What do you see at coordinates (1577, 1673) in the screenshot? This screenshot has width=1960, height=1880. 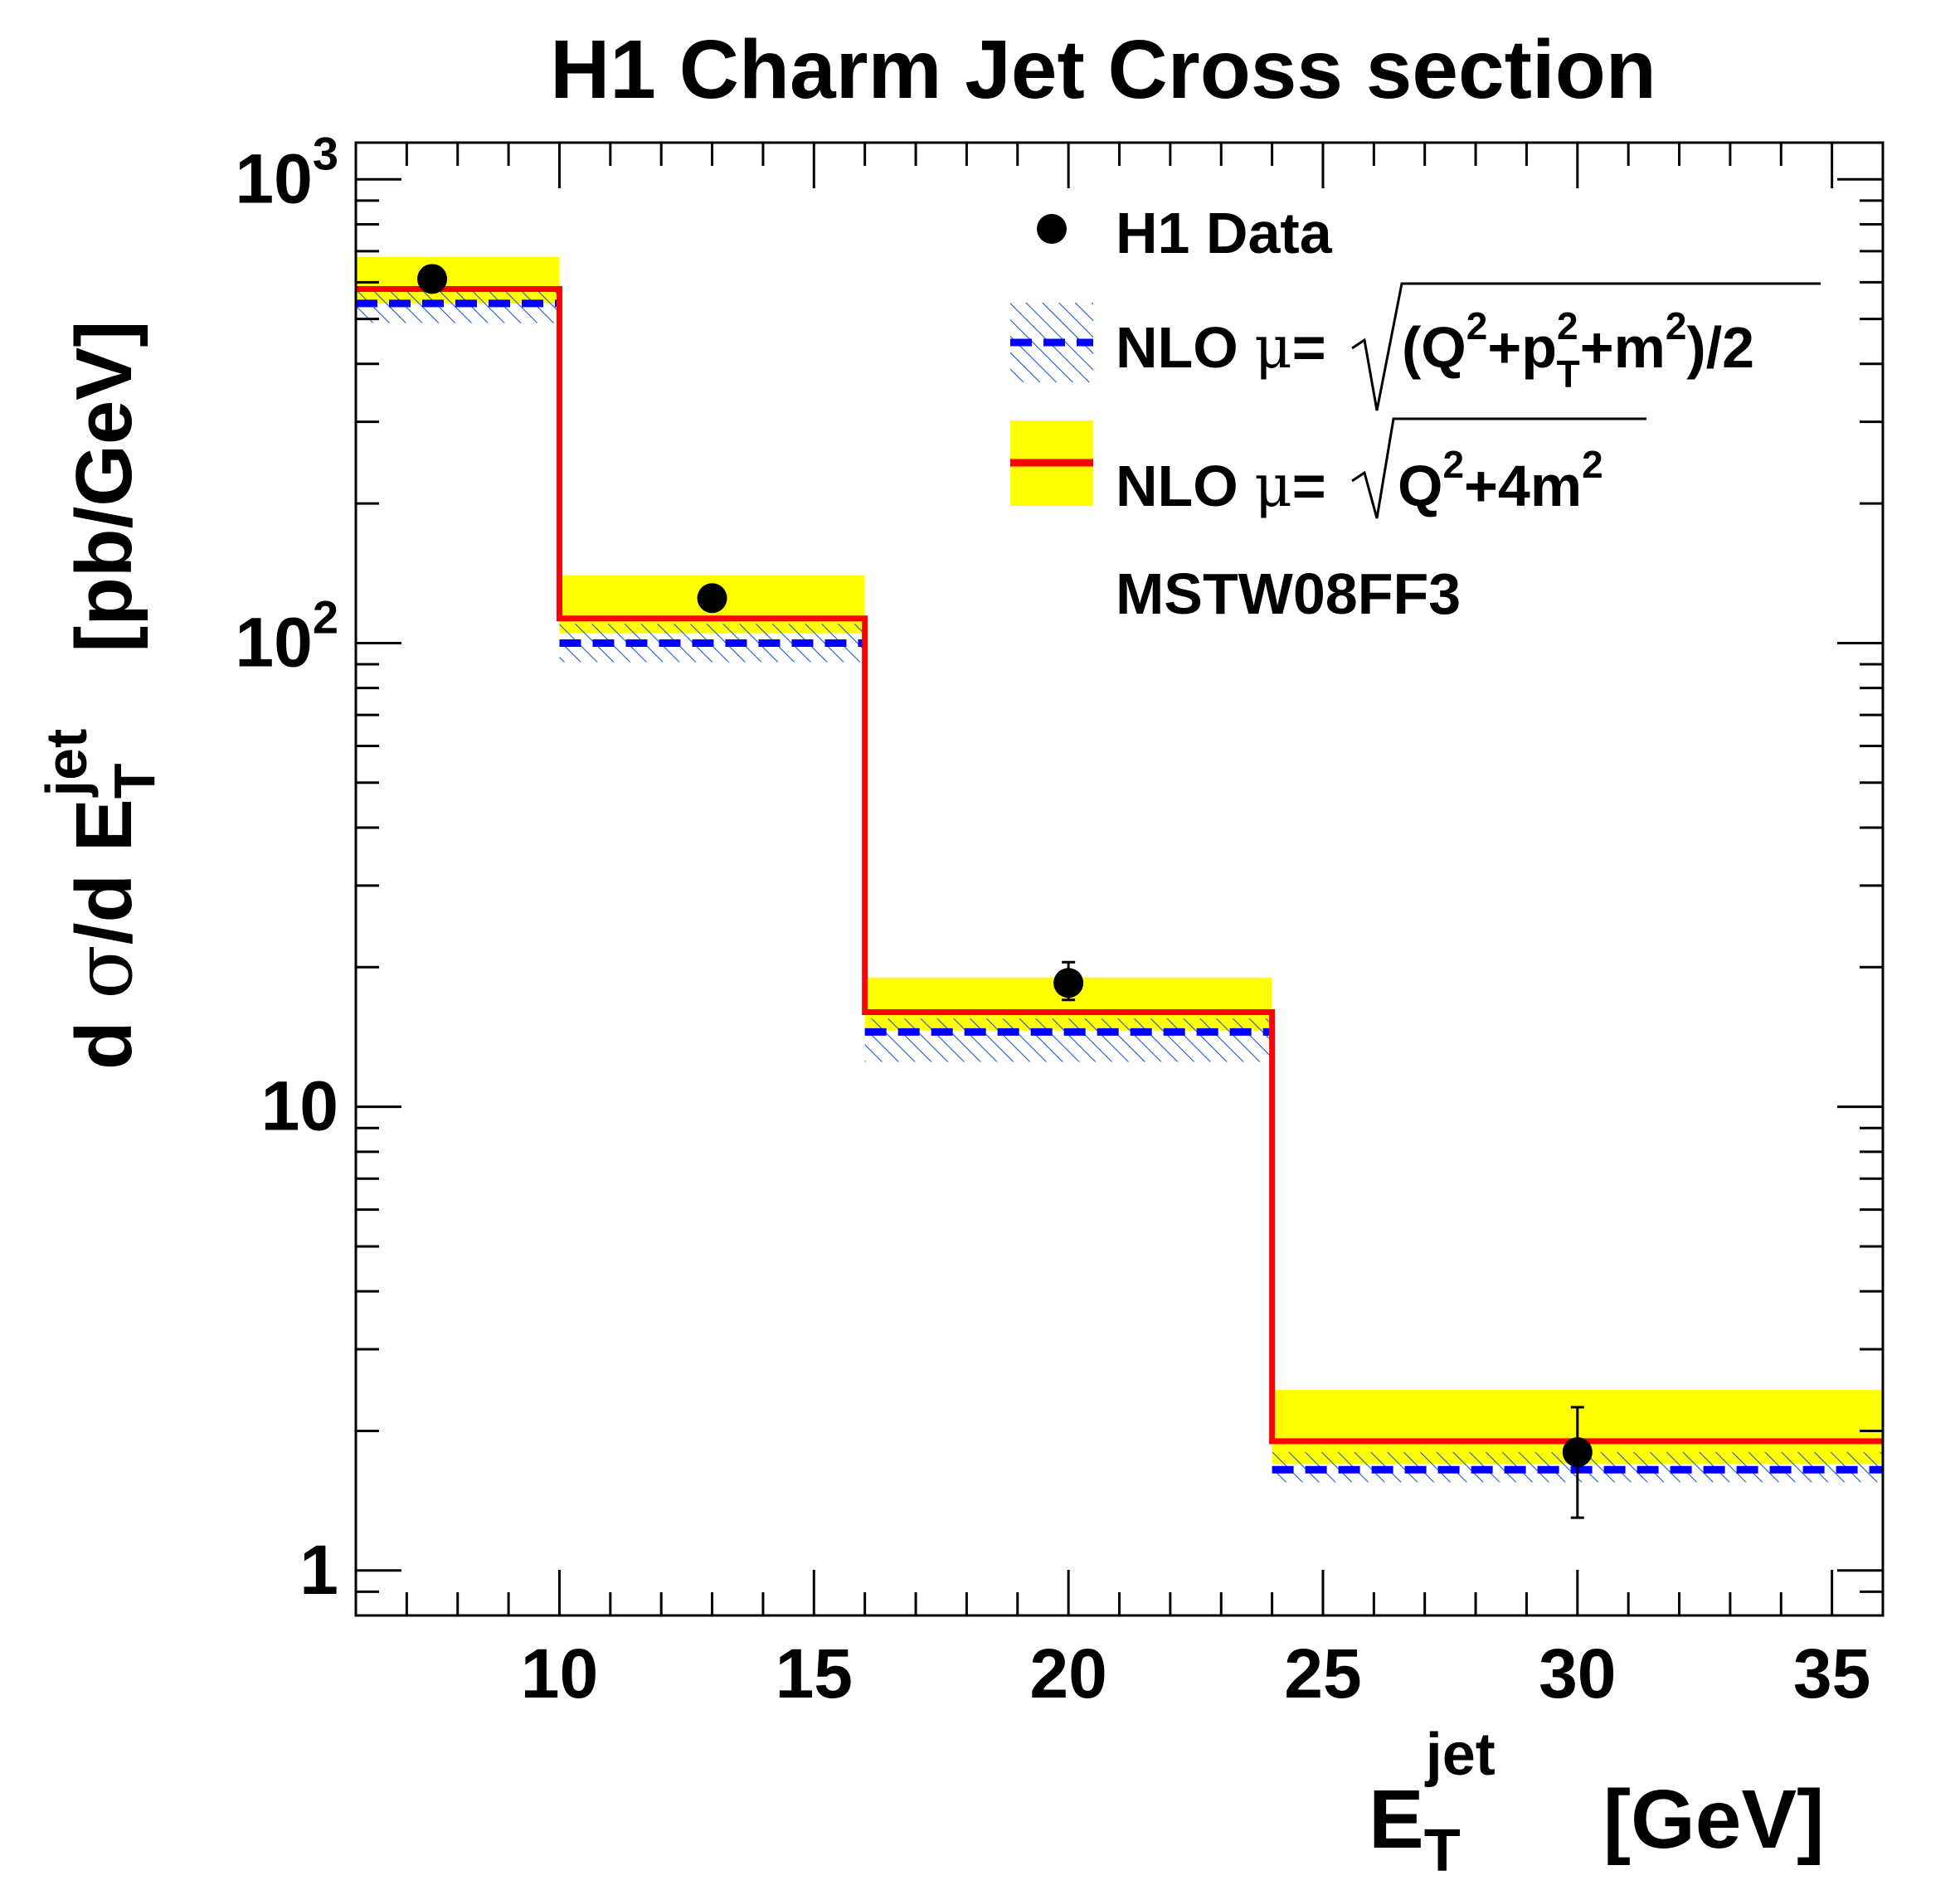 I see `x-tick-label-30: 30` at bounding box center [1577, 1673].